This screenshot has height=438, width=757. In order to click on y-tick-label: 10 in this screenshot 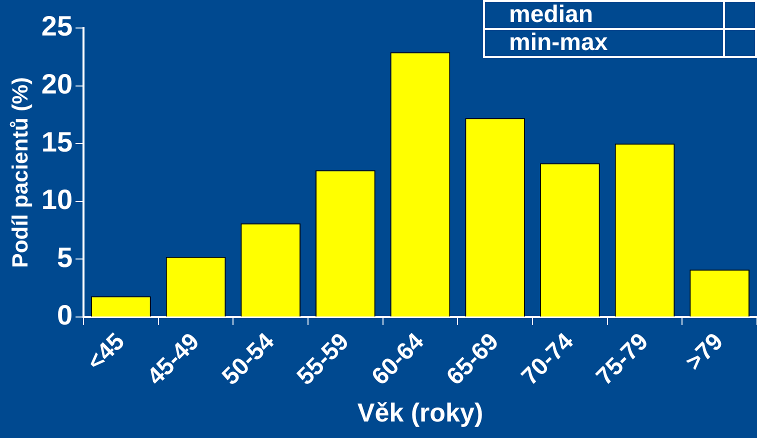, I will do `click(57, 200)`.